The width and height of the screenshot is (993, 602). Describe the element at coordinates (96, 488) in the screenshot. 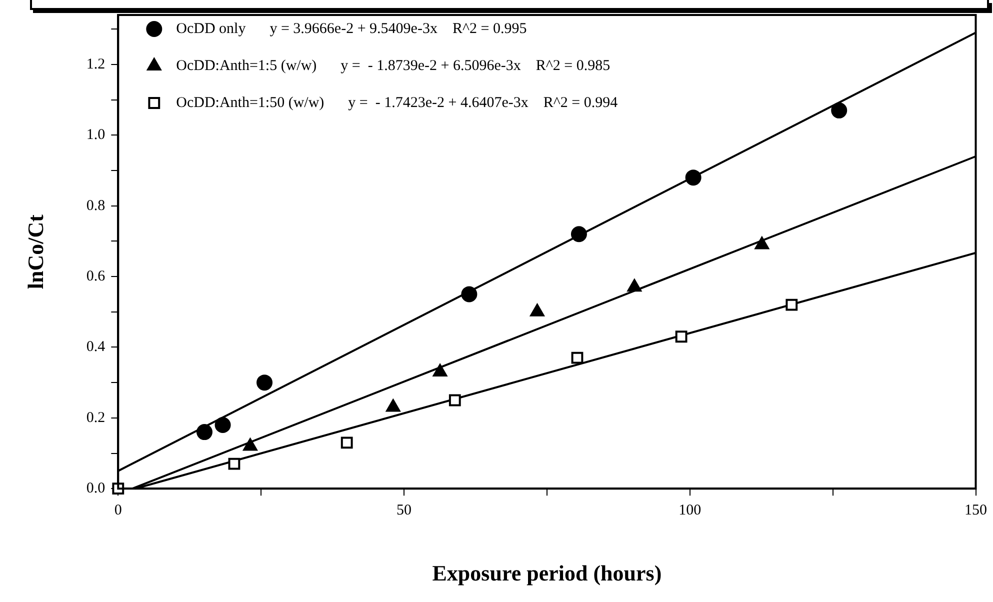

I see `y-tick-label: 0.0` at that location.